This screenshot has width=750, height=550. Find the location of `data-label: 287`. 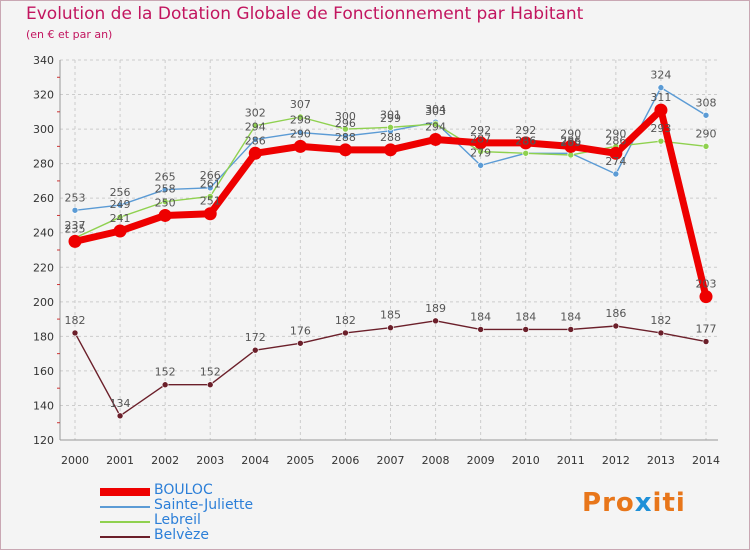

data-label: 287 is located at coordinates (480, 139).